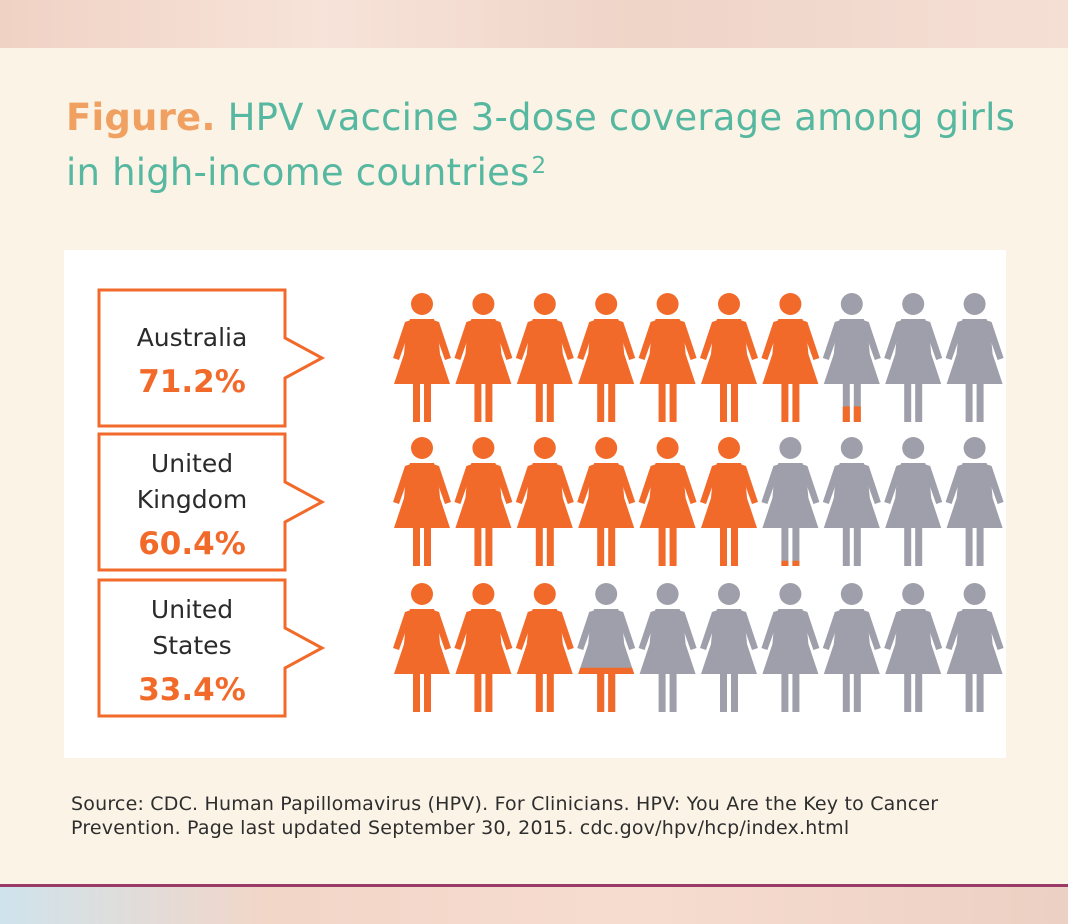 This screenshot has width=1068, height=924. What do you see at coordinates (191, 645) in the screenshot?
I see `country-label: States` at bounding box center [191, 645].